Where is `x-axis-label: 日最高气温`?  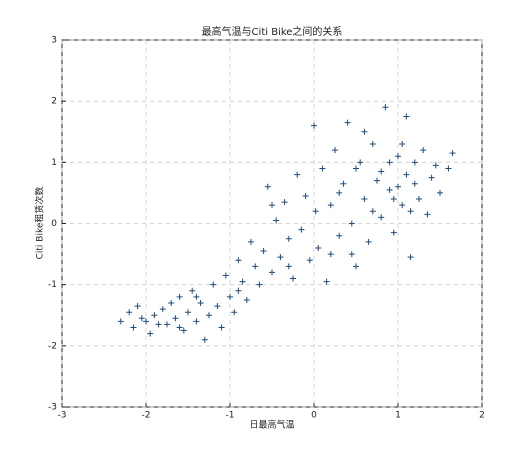
x-axis-label: 日最高气温 is located at coordinates (271, 425).